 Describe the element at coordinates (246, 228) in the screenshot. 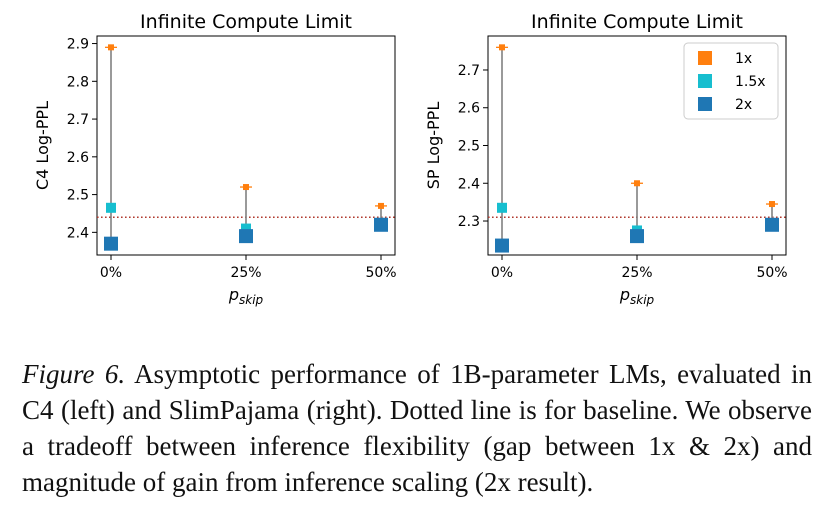

I see `marker-1.5x-0-1` at that location.